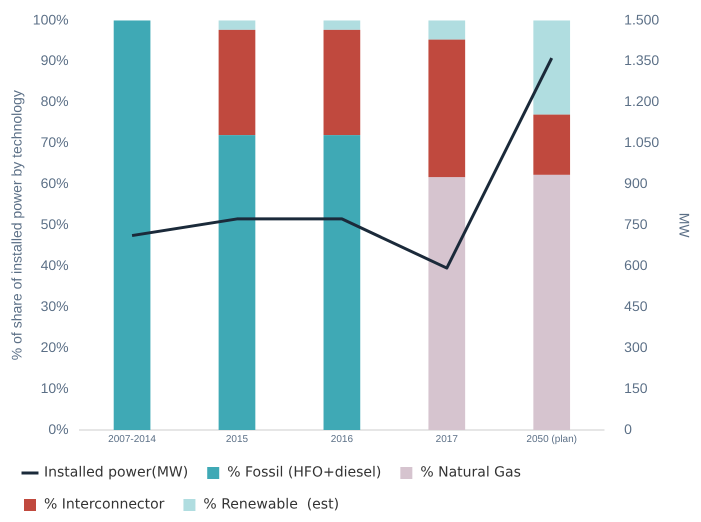 The image size is (701, 522). What do you see at coordinates (636, 306) in the screenshot?
I see `y2-tick-label: 450` at bounding box center [636, 306].